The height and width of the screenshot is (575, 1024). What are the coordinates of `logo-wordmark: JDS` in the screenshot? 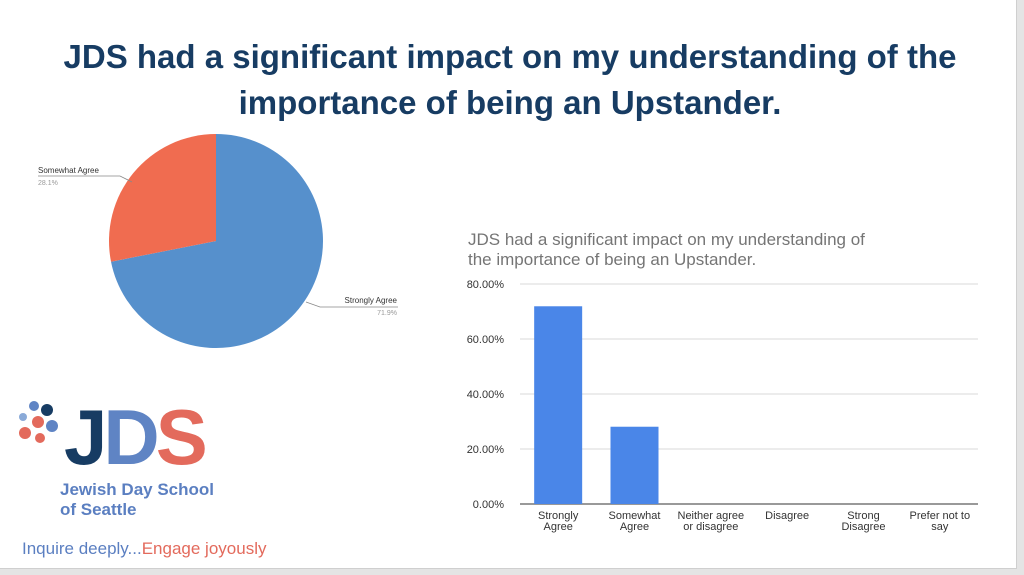 It's located at (136, 437).